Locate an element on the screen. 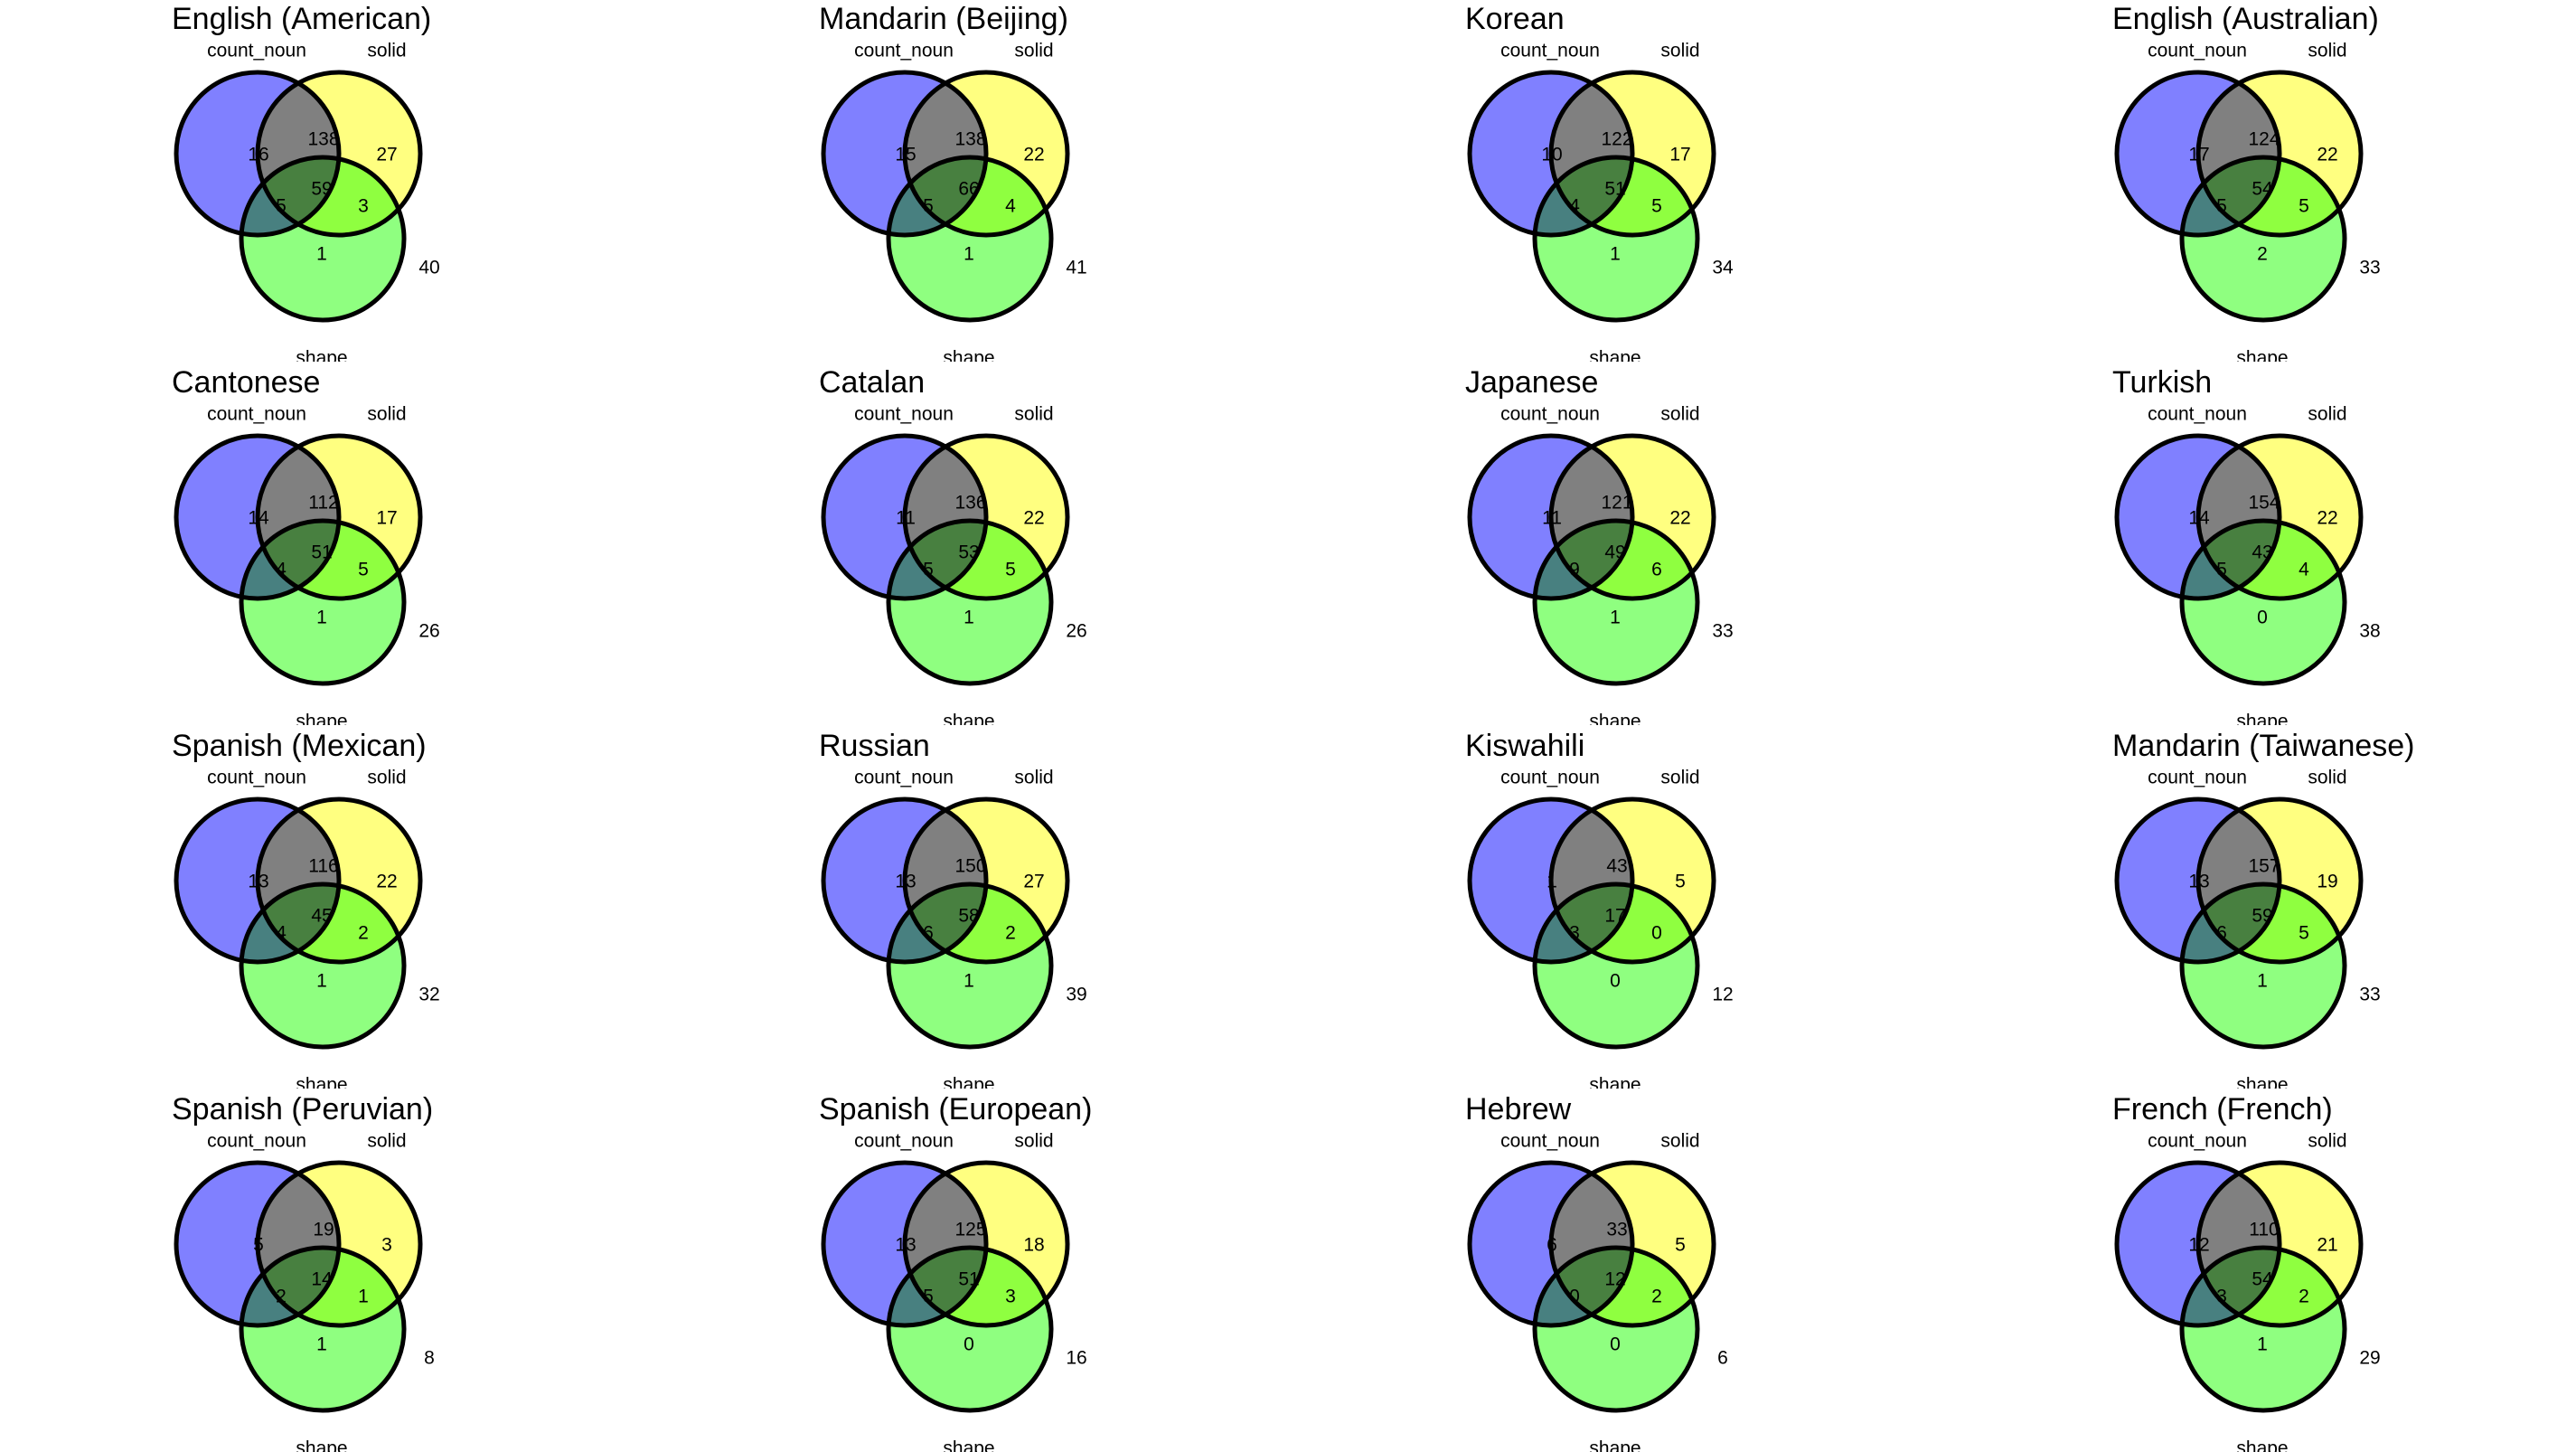  region-count-ac: 6 is located at coordinates (929, 933).